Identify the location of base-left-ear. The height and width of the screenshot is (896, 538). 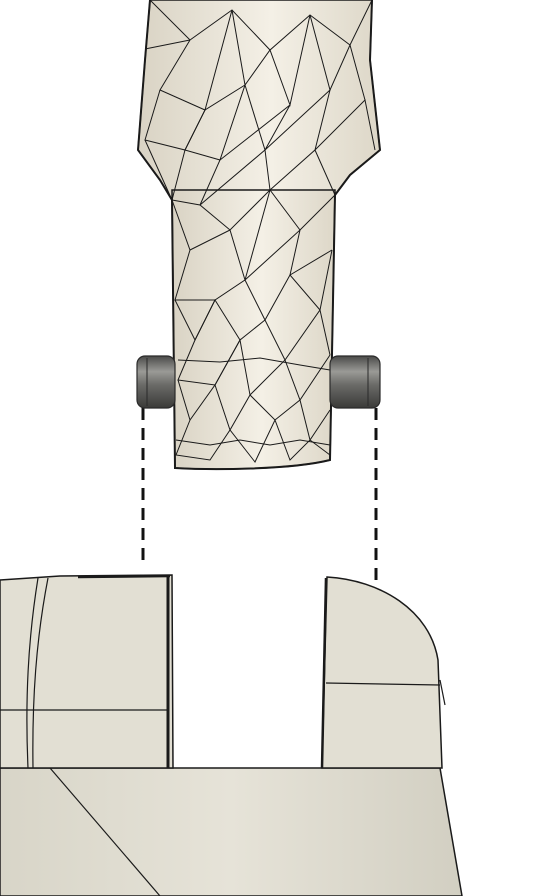
(87, 671).